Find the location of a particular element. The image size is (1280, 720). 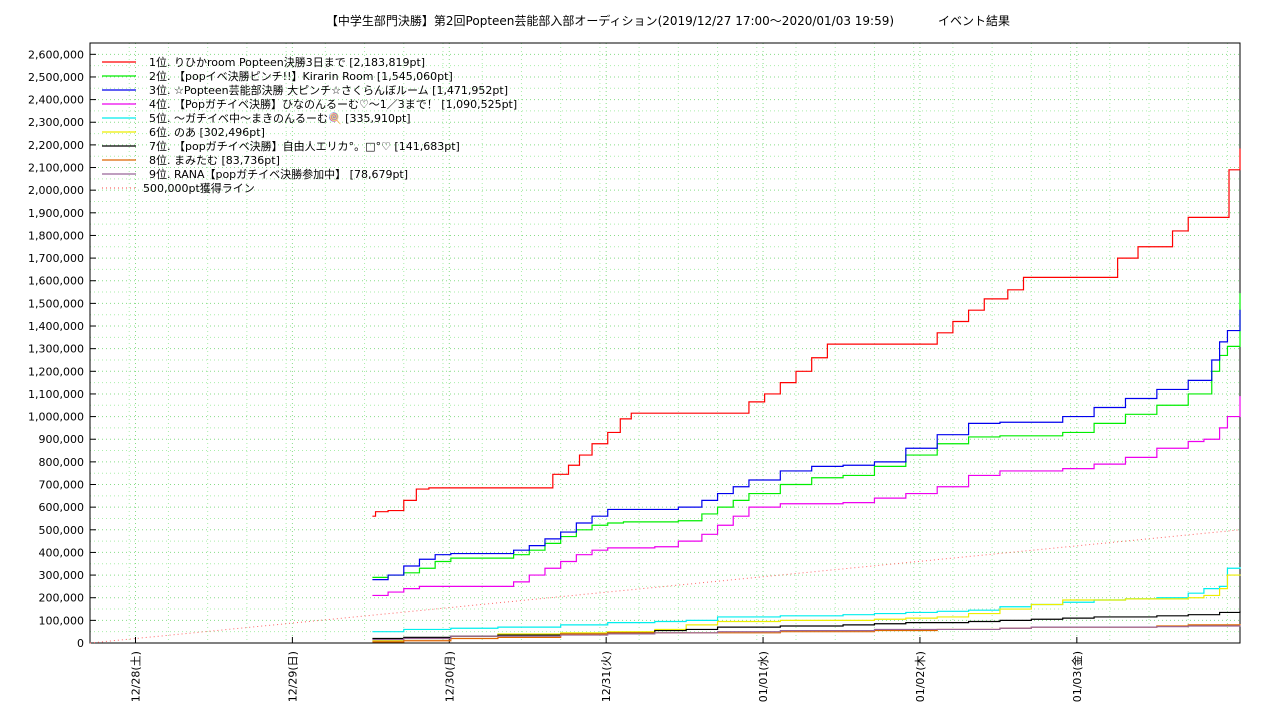

y-tick-label: 300,000 is located at coordinates (62, 575).